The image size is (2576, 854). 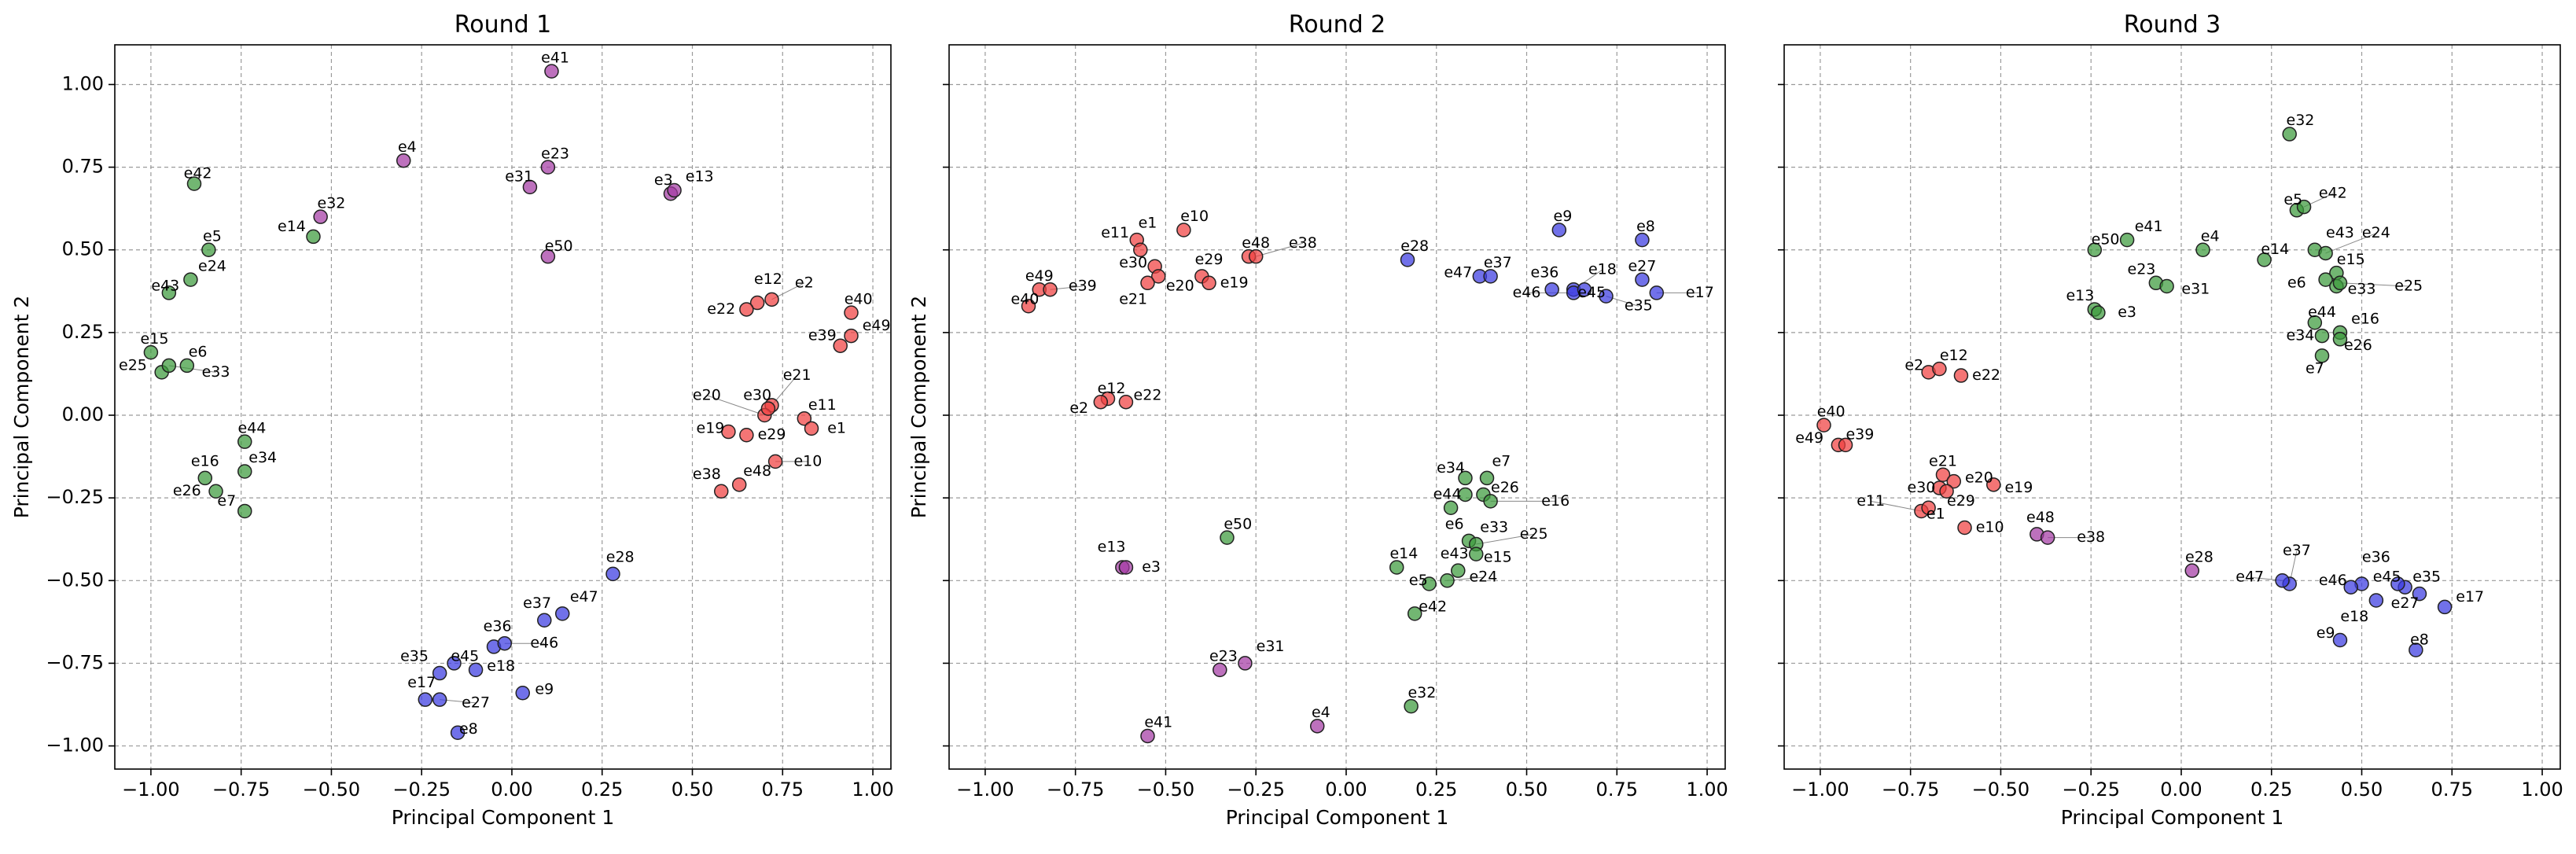 I want to click on point-label-e41: e41, so click(x=1158, y=722).